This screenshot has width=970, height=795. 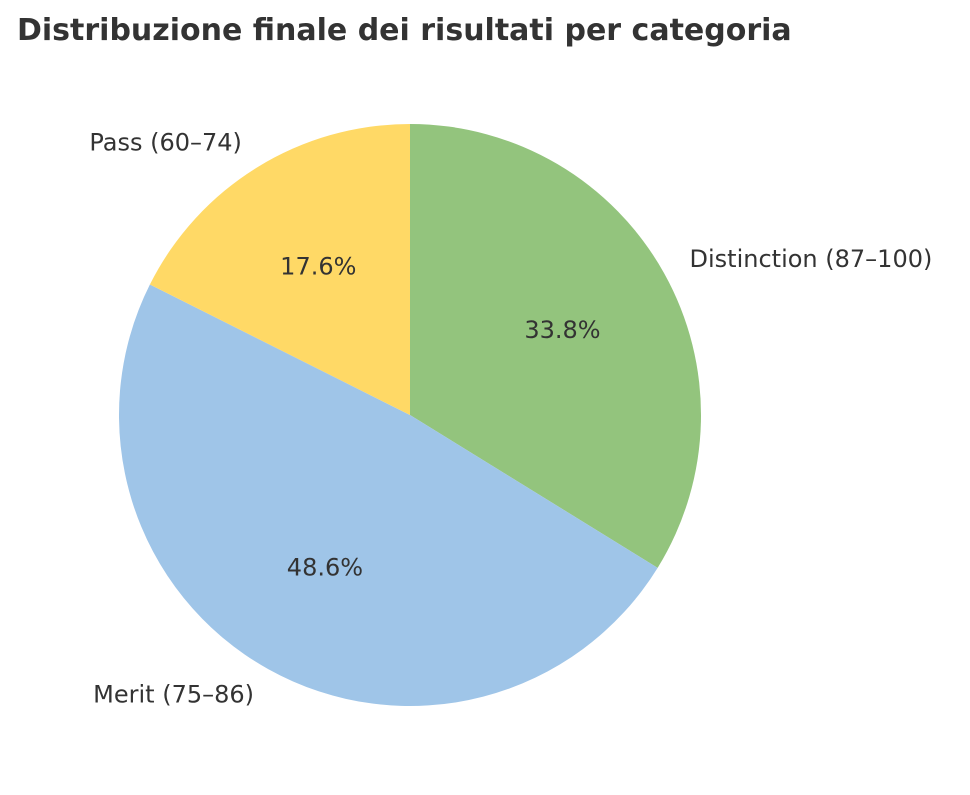 What do you see at coordinates (165, 143) in the screenshot?
I see `category-label-2: Pass (60–74)` at bounding box center [165, 143].